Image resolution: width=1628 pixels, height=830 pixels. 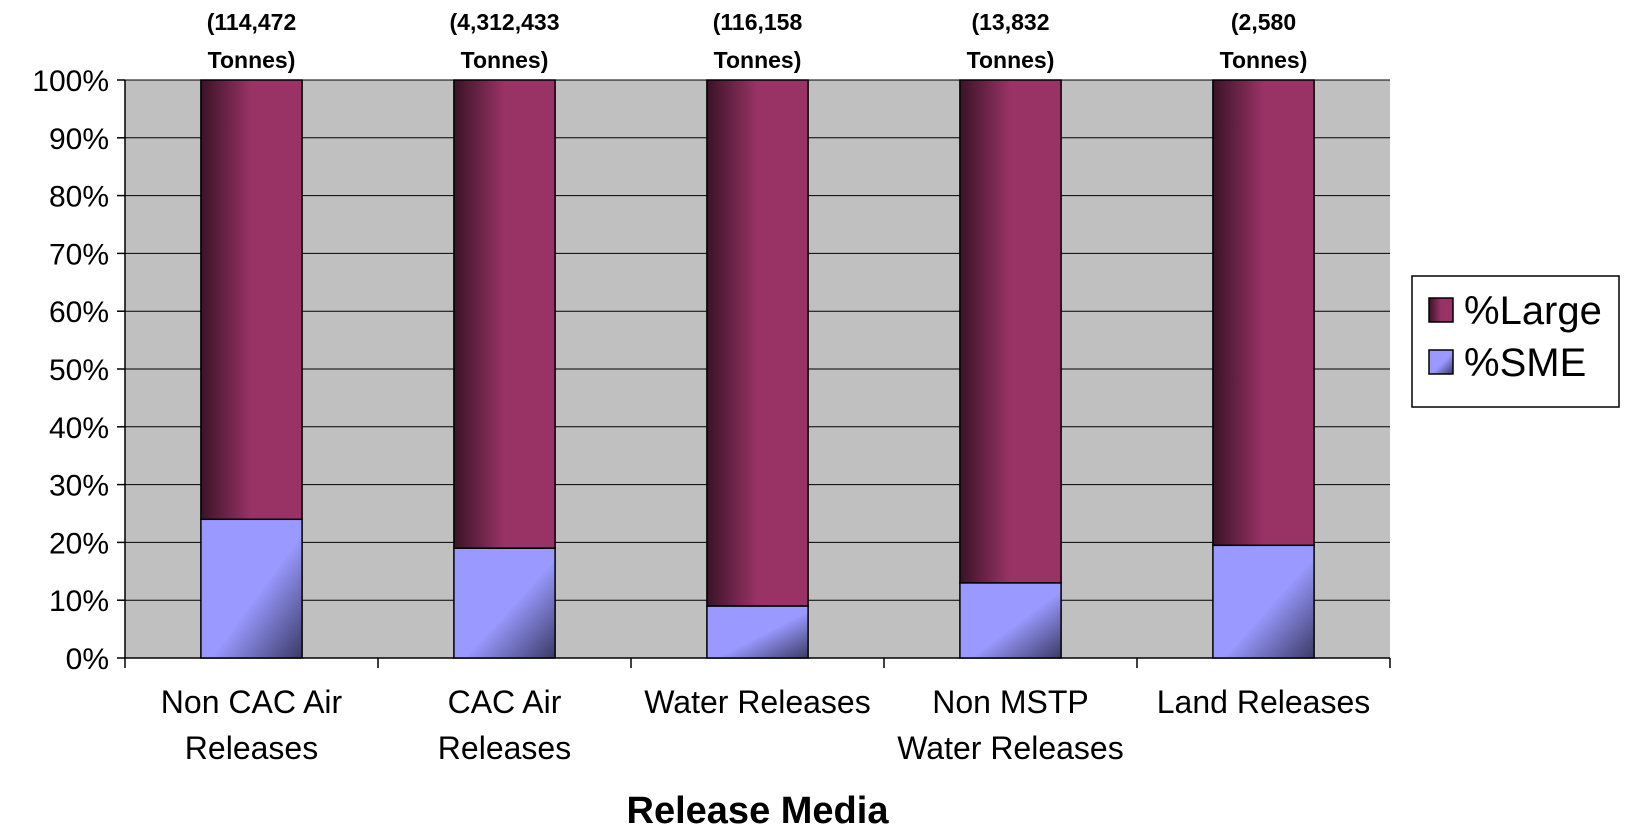 I want to click on legend-label: %SME, so click(x=1525, y=363).